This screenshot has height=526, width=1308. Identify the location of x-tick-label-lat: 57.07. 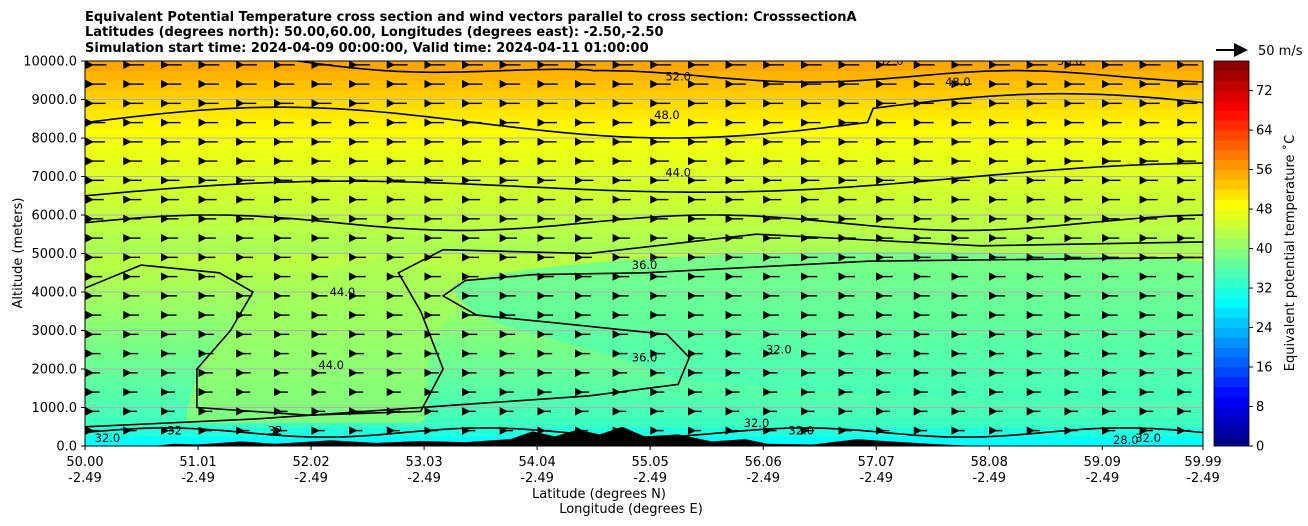
(876, 462).